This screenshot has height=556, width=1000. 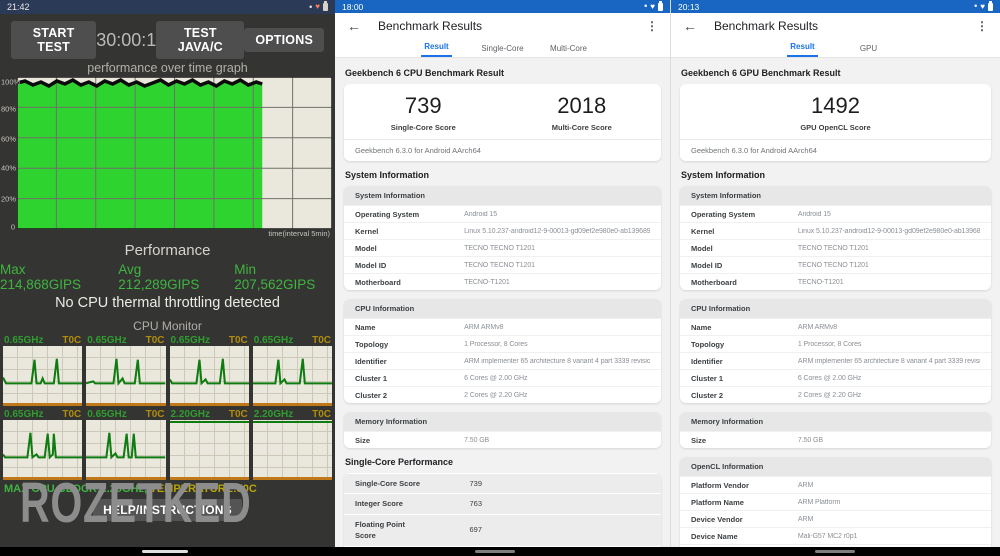 I want to click on heart-icon: ♥, so click(x=317, y=6).